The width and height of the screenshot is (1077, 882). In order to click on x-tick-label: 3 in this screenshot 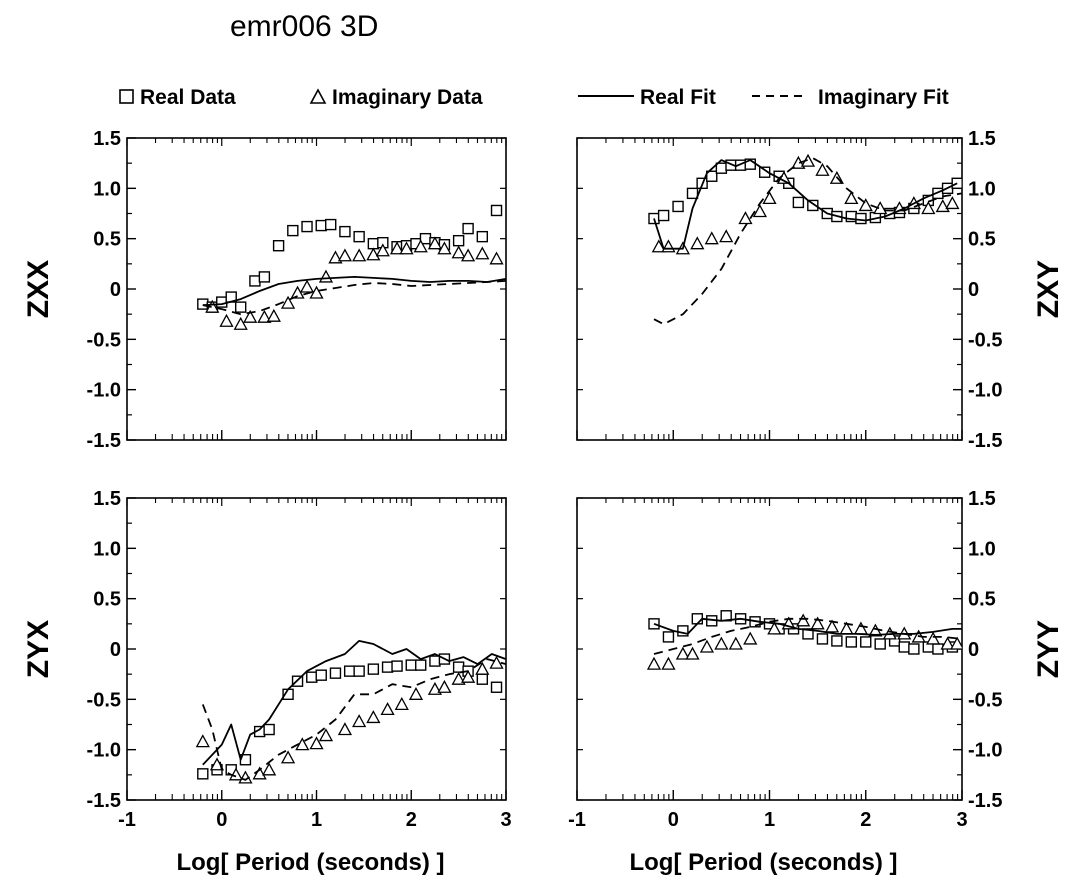, I will do `click(505, 820)`.